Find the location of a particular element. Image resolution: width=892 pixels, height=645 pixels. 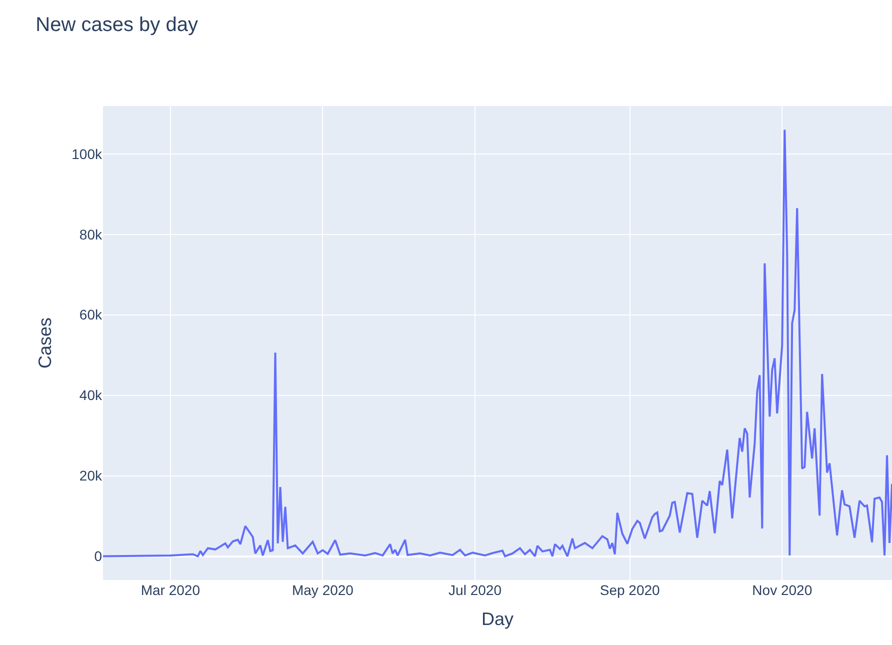

x-tick-label: May 2020 is located at coordinates (323, 590).